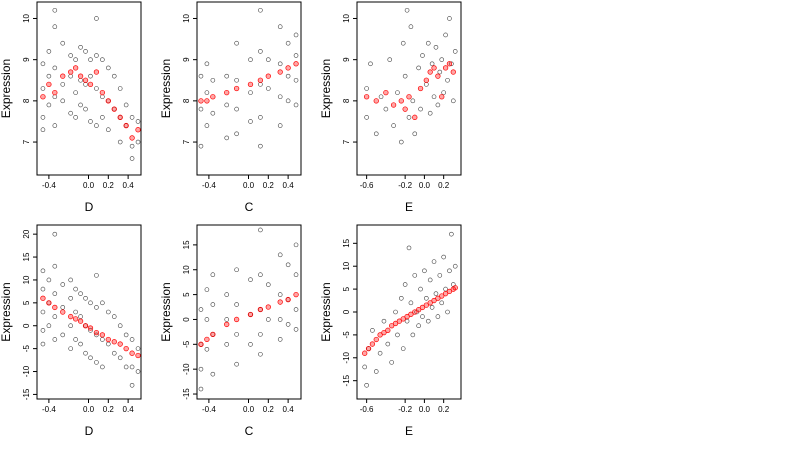 Image resolution: width=800 pixels, height=450 pixels. Describe the element at coordinates (367, 409) in the screenshot. I see `x-tick-label: -0.6` at that location.